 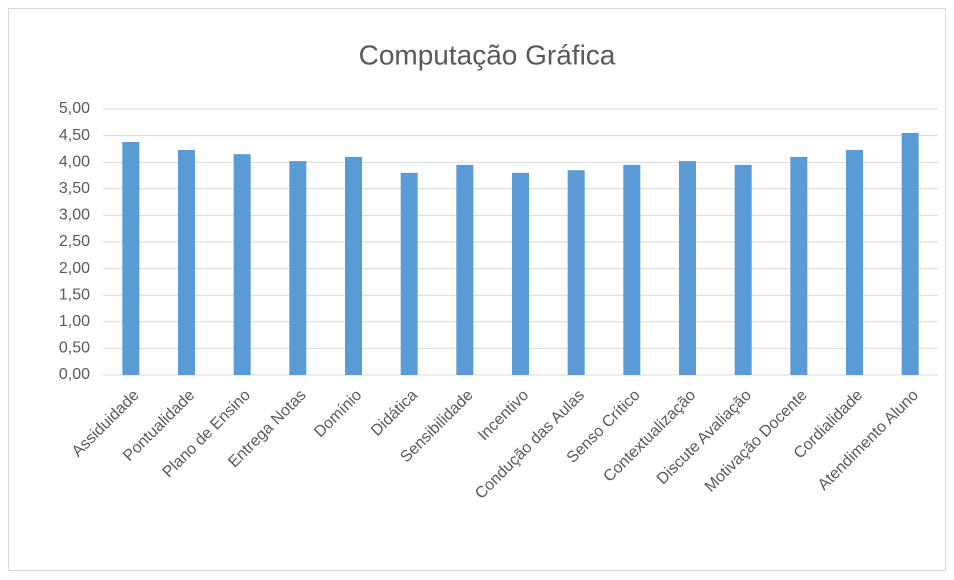 I want to click on y-tick-label: 3,50, so click(x=74, y=188).